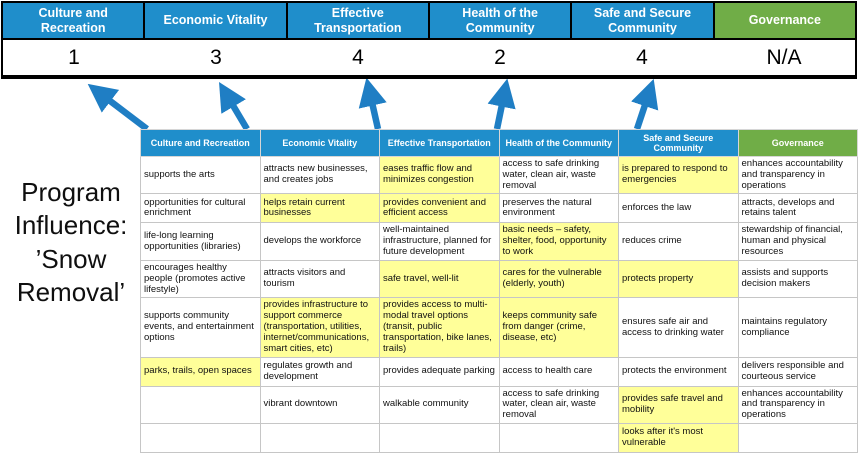 Image resolution: width=859 pixels, height=465 pixels. Describe the element at coordinates (558, 208) in the screenshot. I see `matrix-cell-r2-c4: preserves the natural environment` at that location.